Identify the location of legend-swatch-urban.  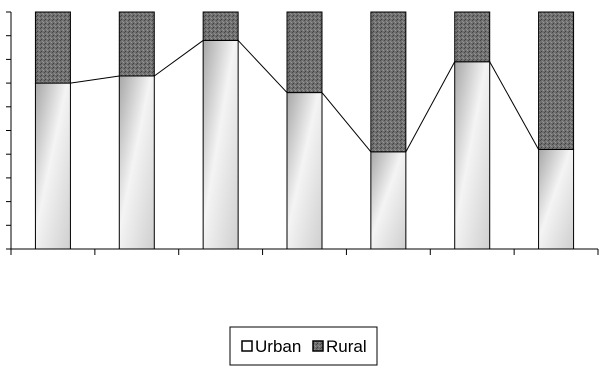
(247, 346).